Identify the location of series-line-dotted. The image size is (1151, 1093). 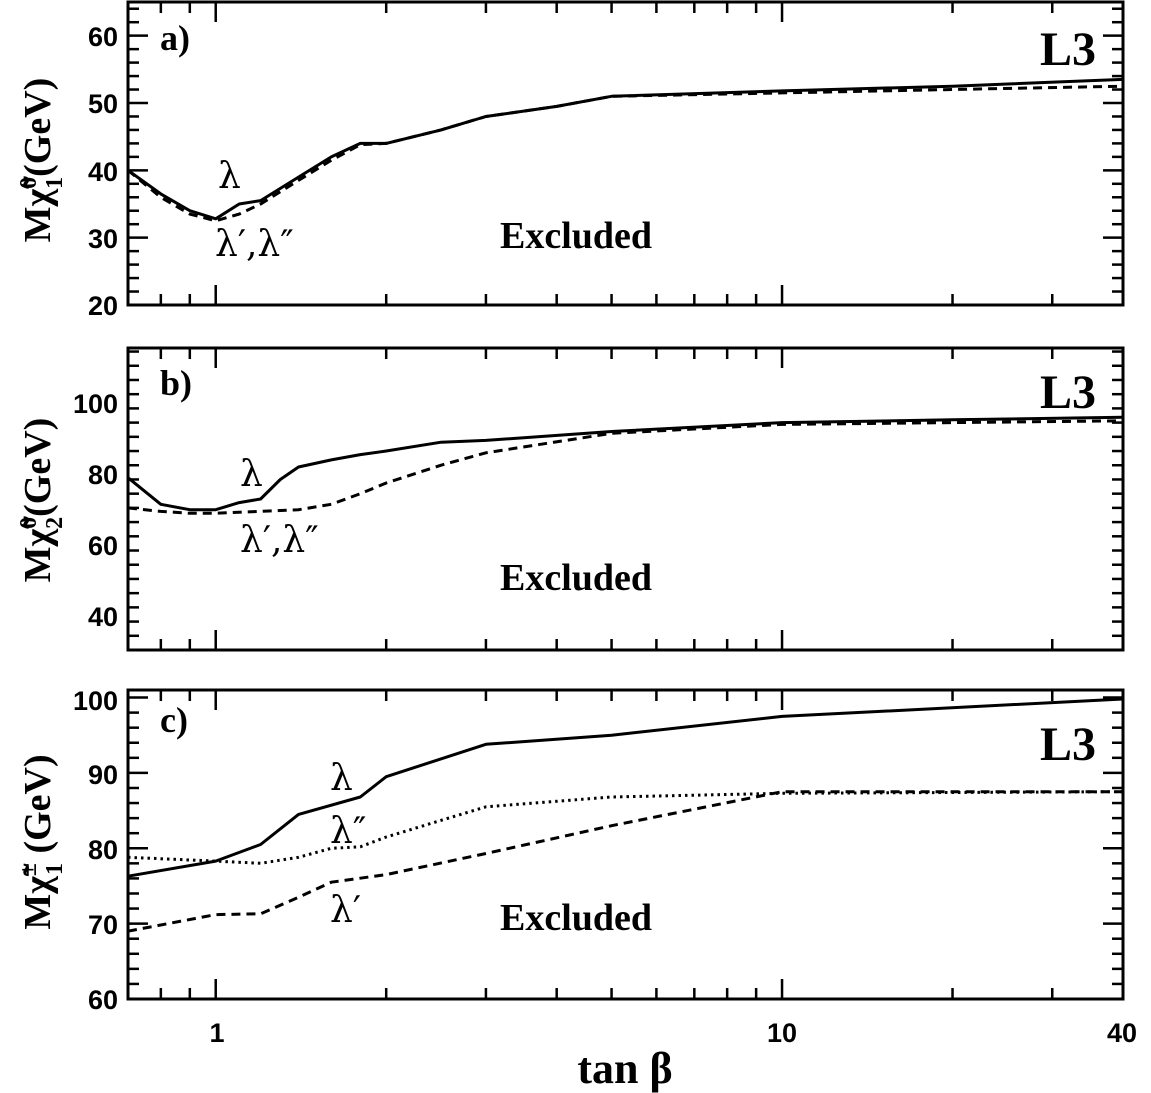
(625, 827).